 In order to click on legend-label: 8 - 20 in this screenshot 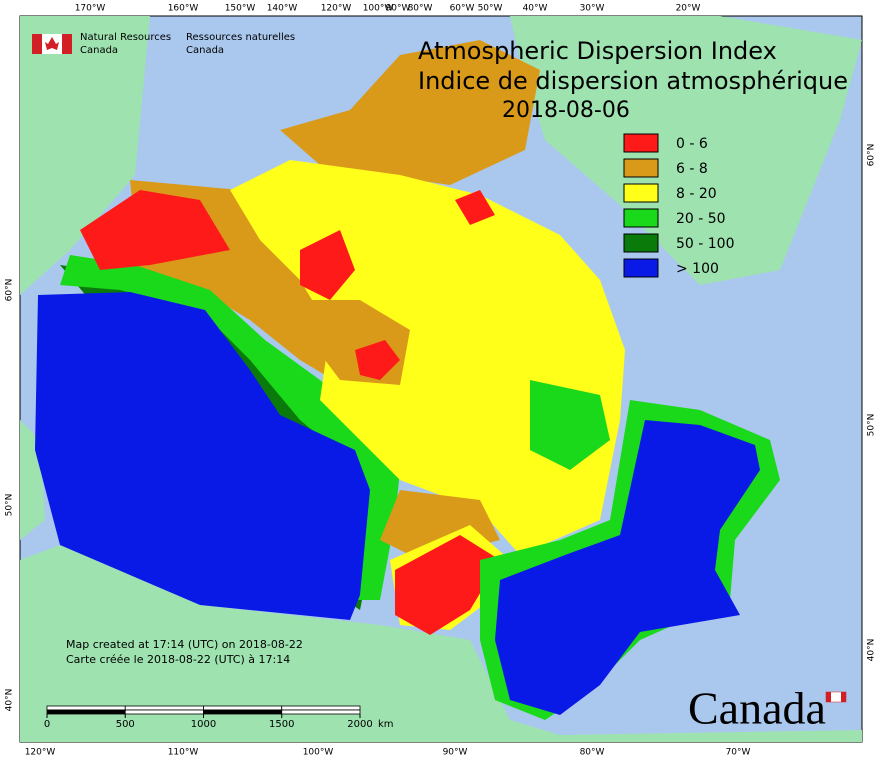, I will do `click(696, 194)`.